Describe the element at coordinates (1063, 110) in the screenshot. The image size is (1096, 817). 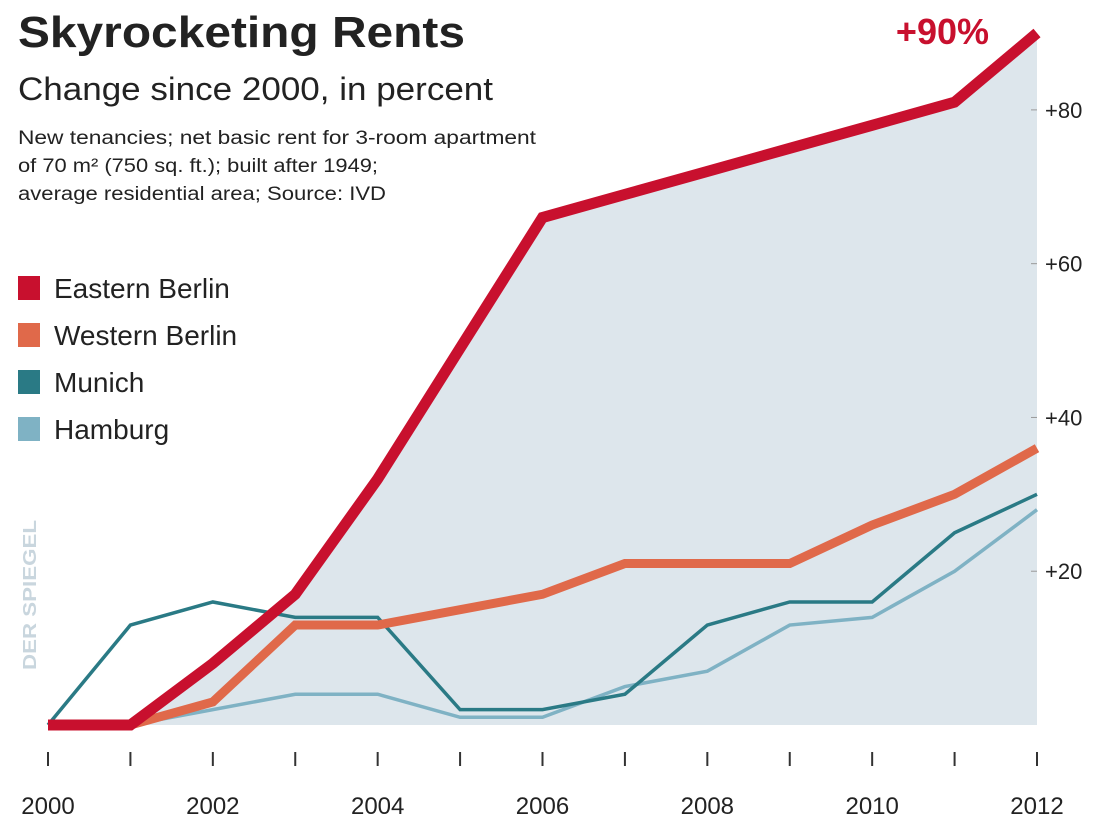
I see `y-tick-label: +80` at that location.